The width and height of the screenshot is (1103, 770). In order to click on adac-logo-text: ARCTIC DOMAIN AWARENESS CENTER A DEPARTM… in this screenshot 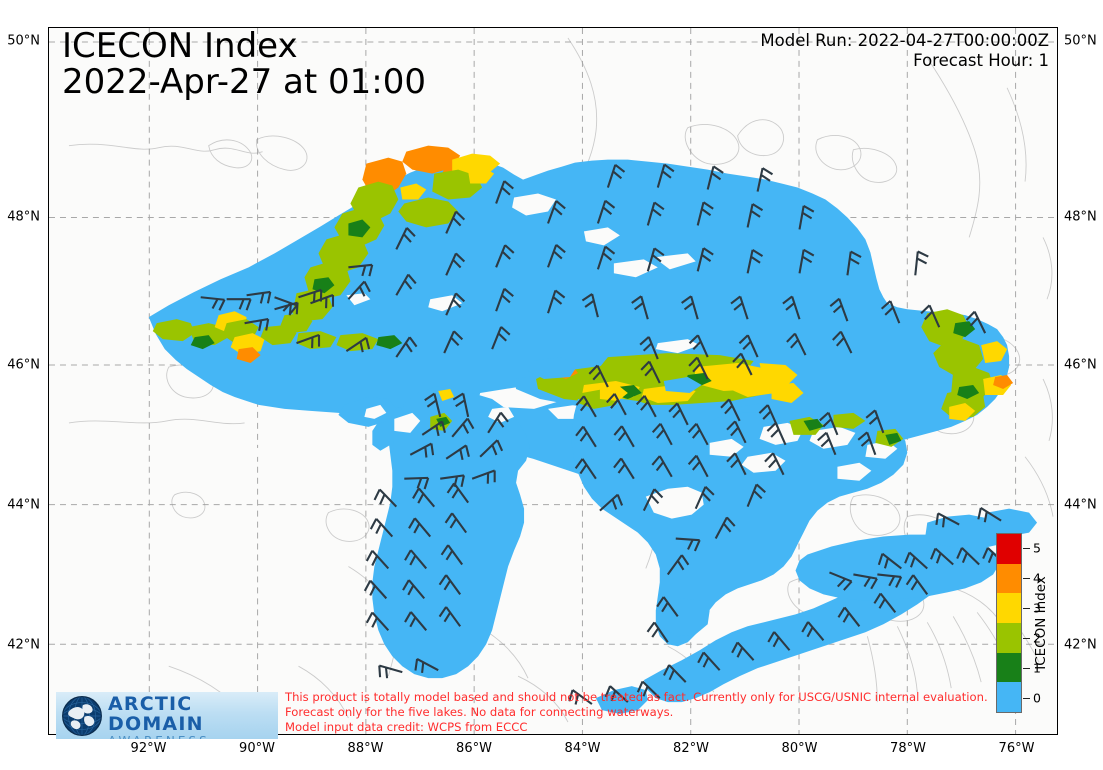, I will do `click(192, 716)`.